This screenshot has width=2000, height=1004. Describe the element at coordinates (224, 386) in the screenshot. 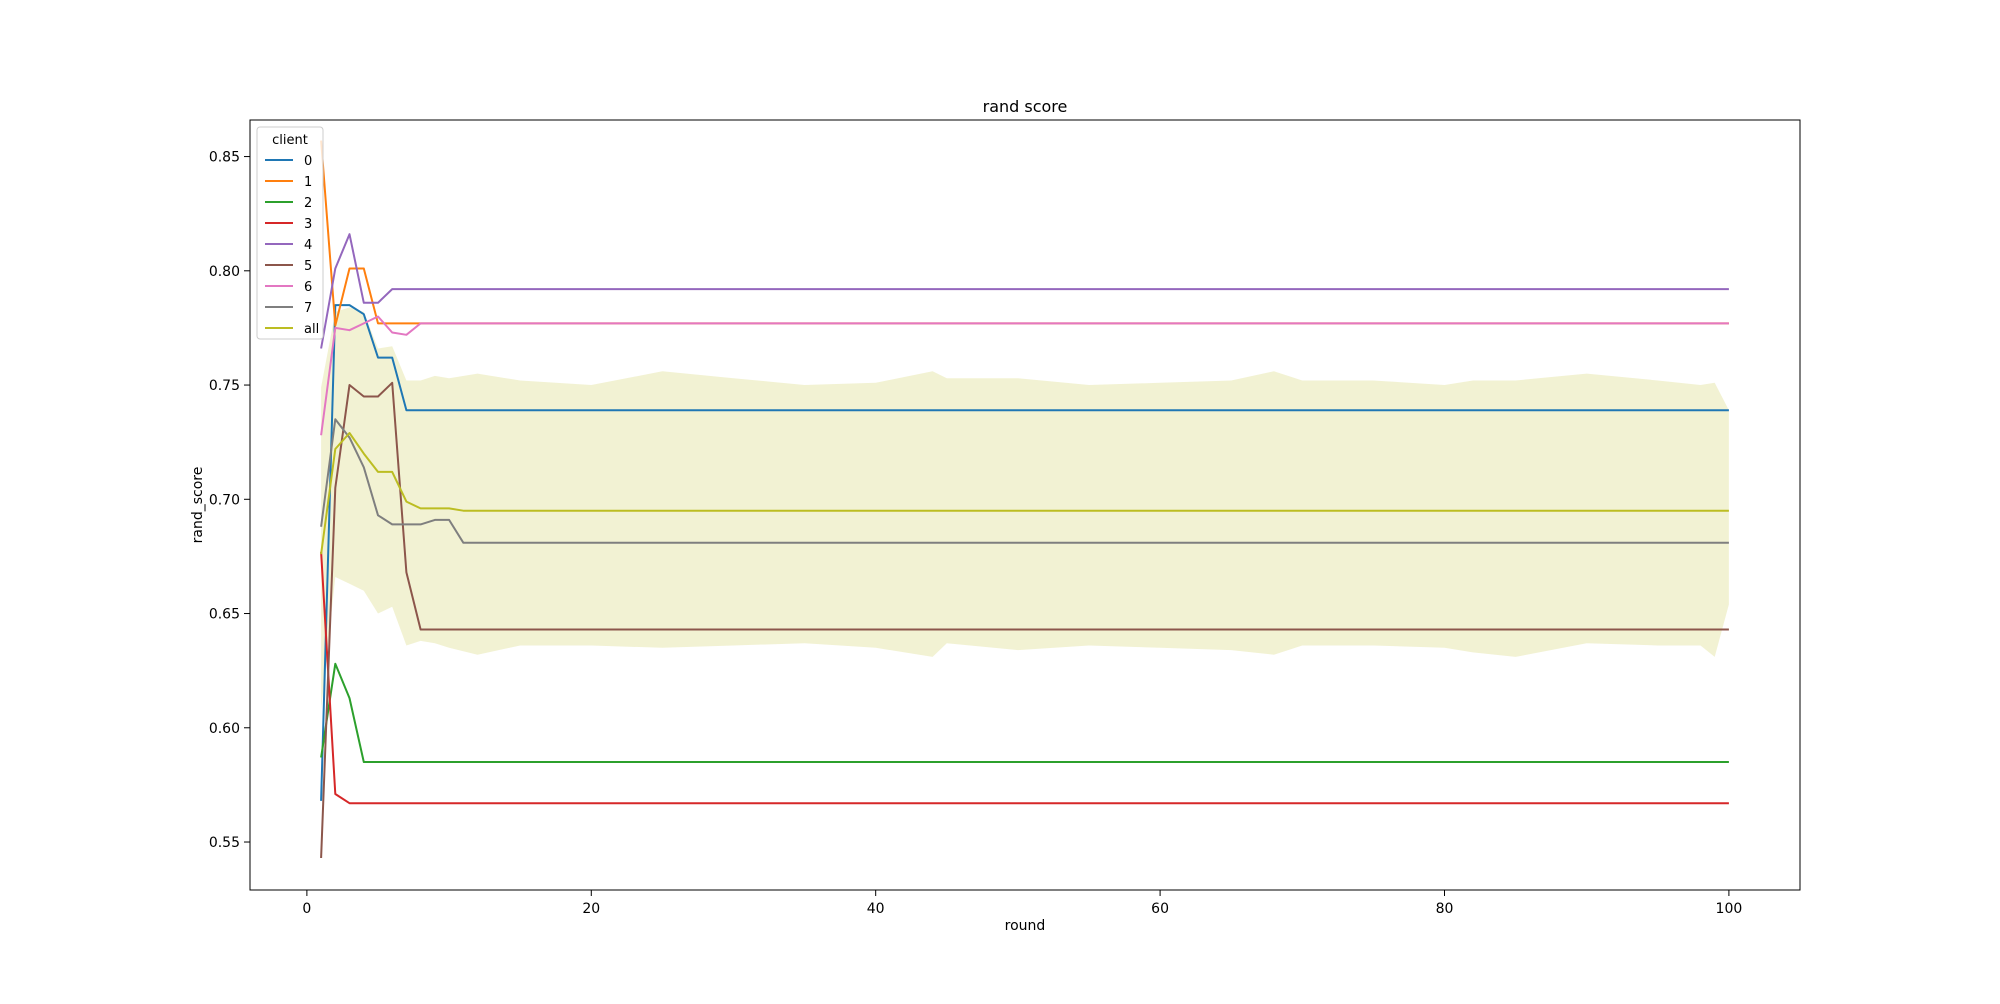

I see `y-tick-label: 0.75` at that location.